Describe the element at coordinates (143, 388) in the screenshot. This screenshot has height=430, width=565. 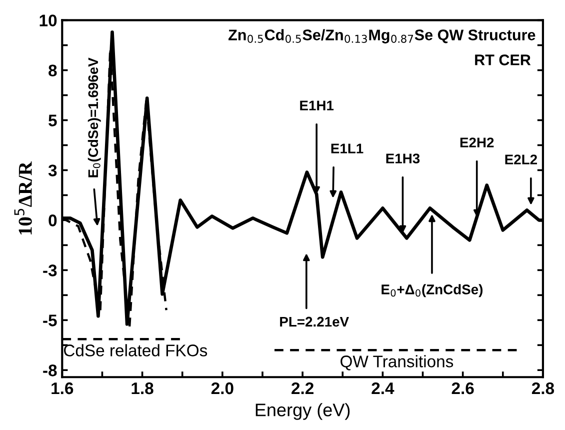
I see `x-tick-label: 1.8` at that location.